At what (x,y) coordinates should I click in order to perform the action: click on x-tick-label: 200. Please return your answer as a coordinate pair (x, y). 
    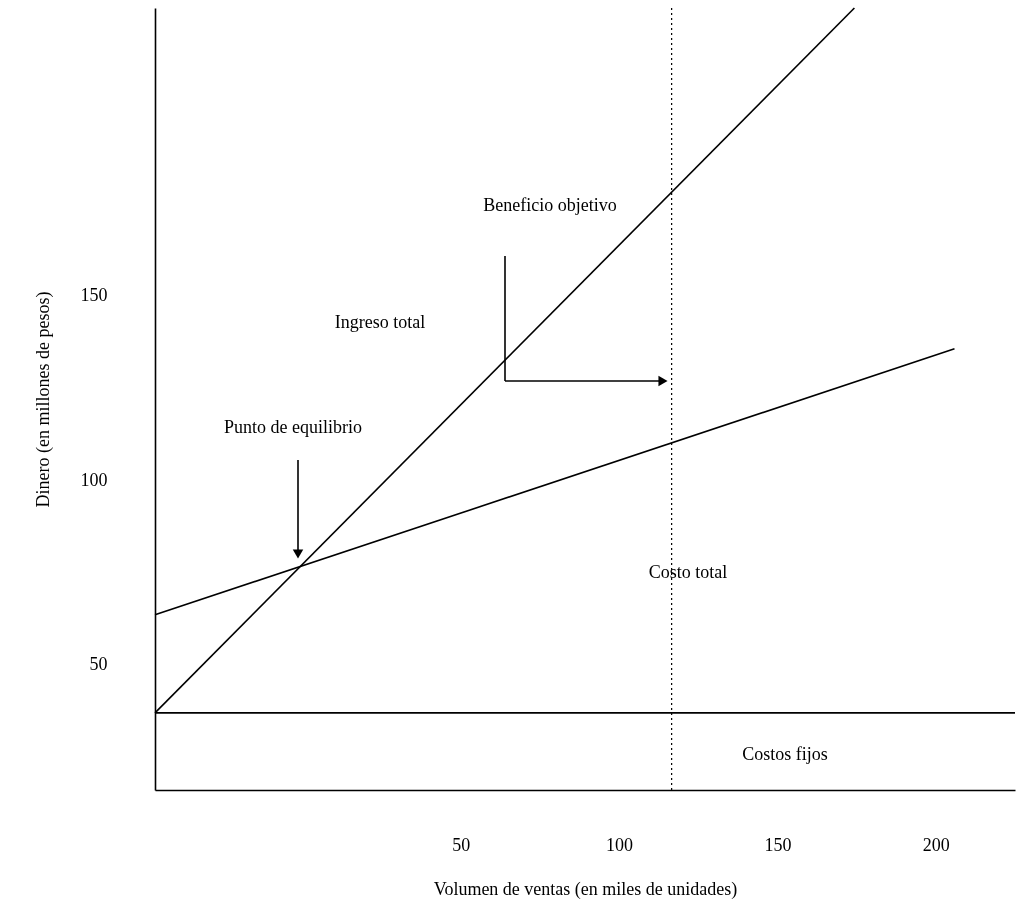
    Looking at the image, I should click on (936, 844).